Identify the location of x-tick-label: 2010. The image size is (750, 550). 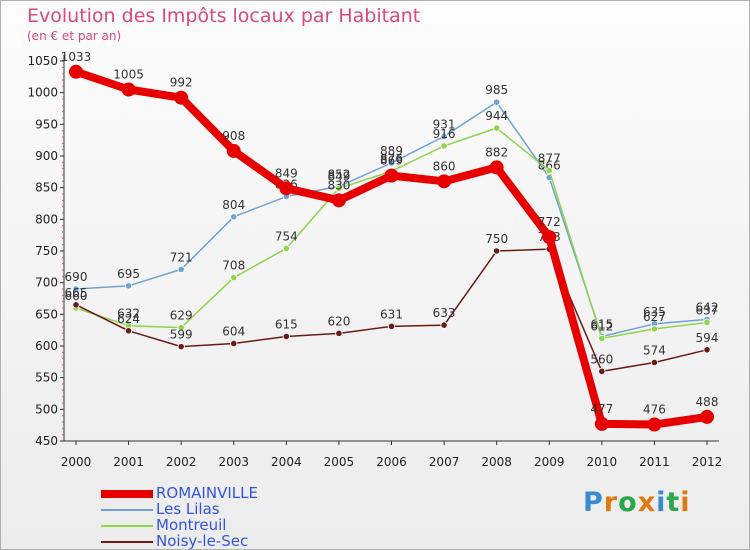
(602, 462).